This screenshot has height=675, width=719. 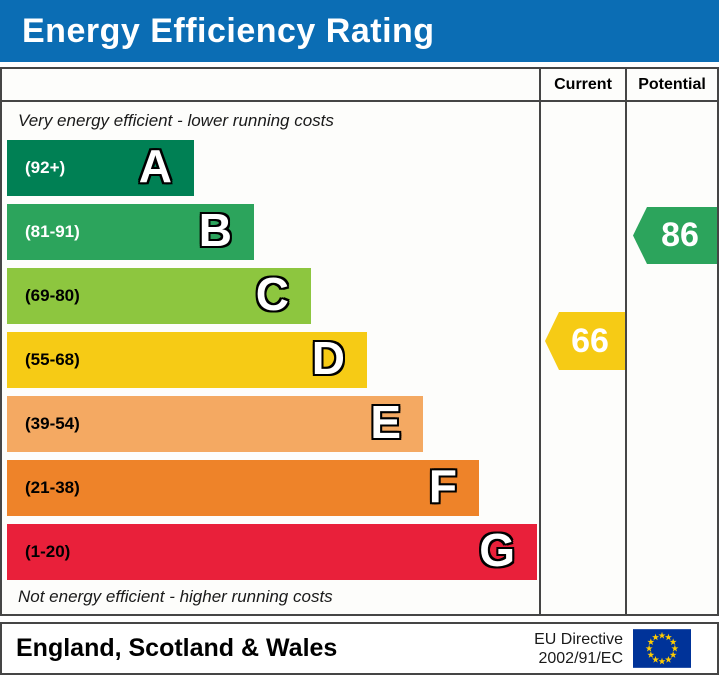 What do you see at coordinates (578, 649) in the screenshot?
I see `eu-directive-label: EU Directive 2002/91/EC` at bounding box center [578, 649].